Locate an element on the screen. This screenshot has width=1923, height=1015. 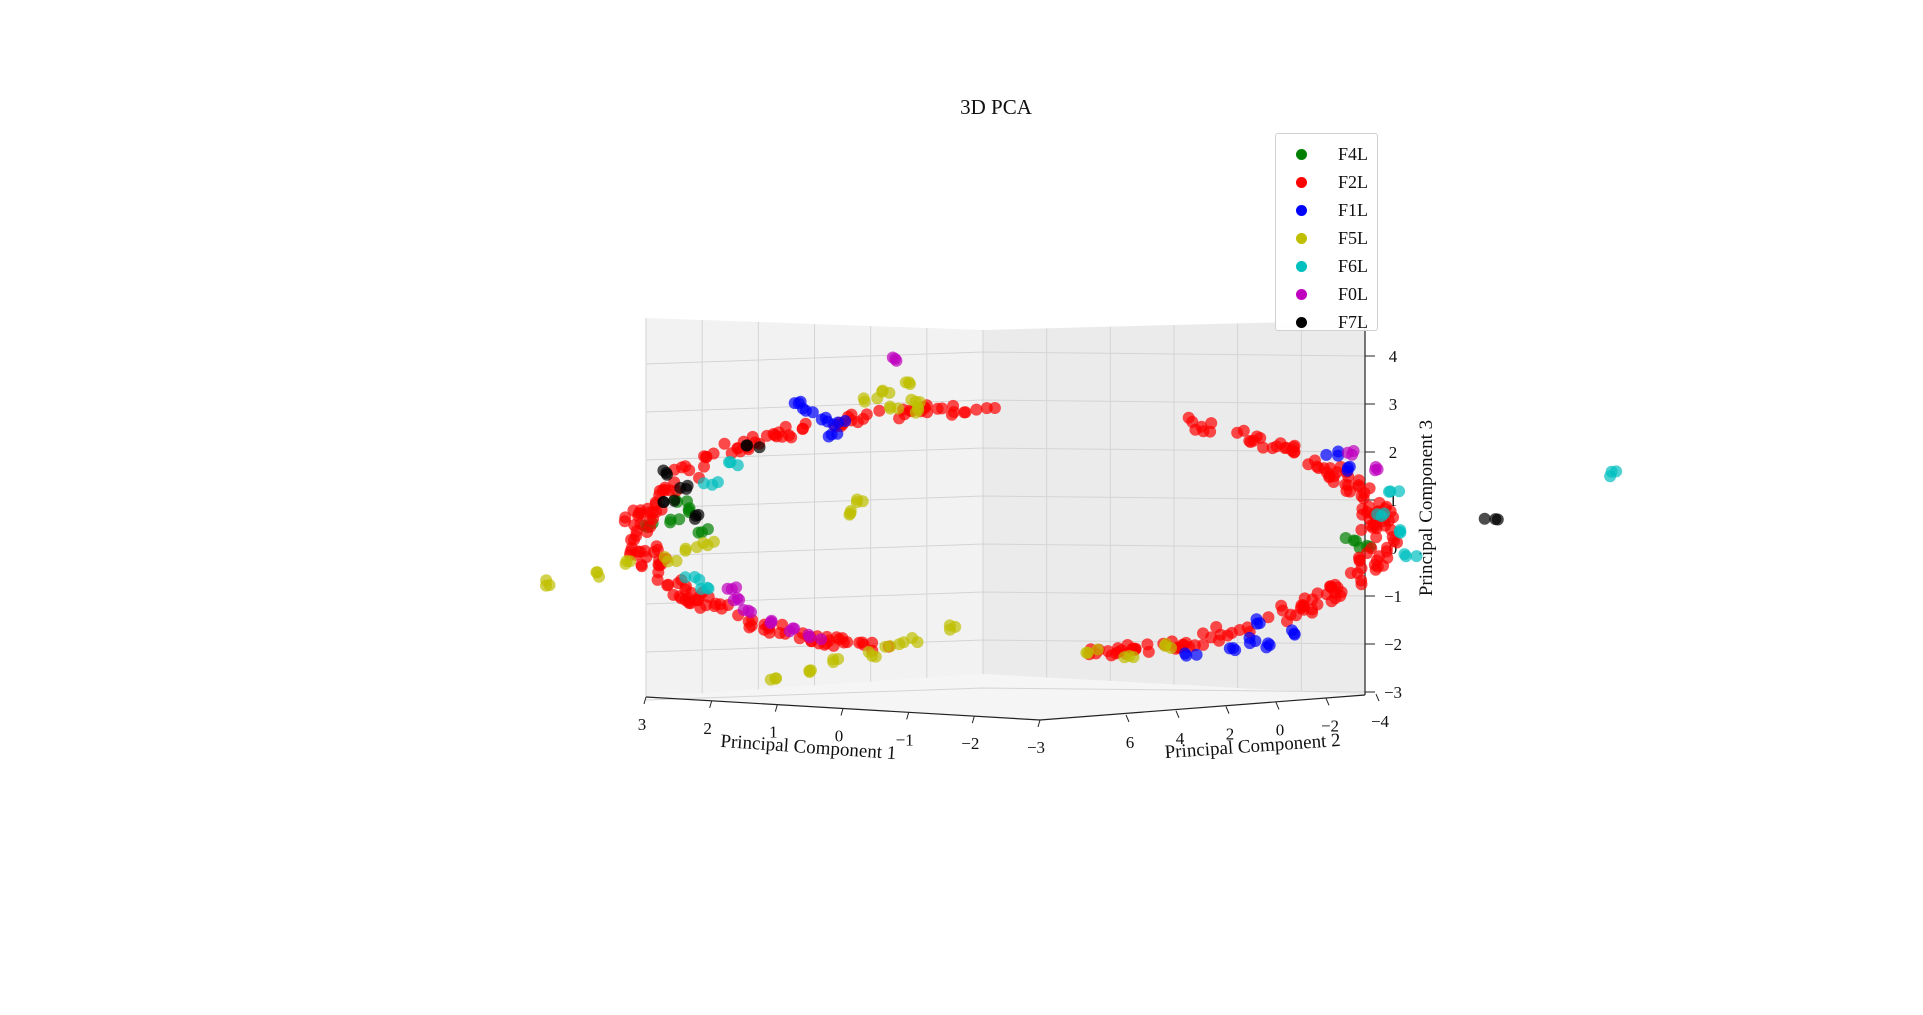
legend: F4L F2L F1L F5L F6L F0L F7L is located at coordinates (1326, 232).